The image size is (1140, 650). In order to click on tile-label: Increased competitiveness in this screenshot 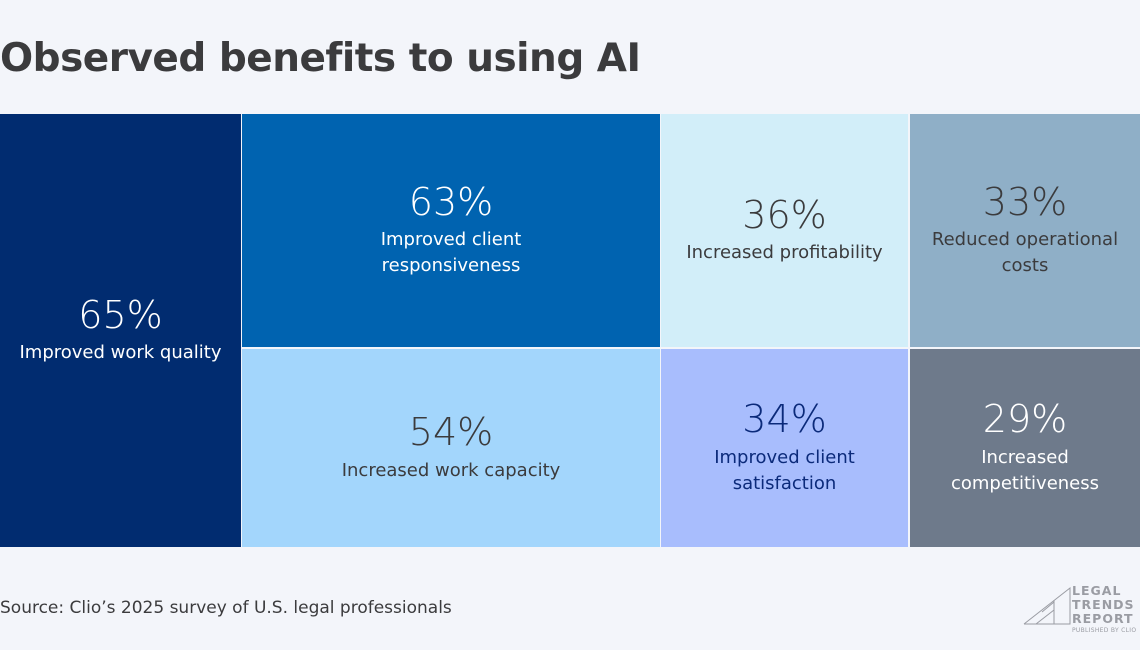, I will do `click(1025, 470)`.